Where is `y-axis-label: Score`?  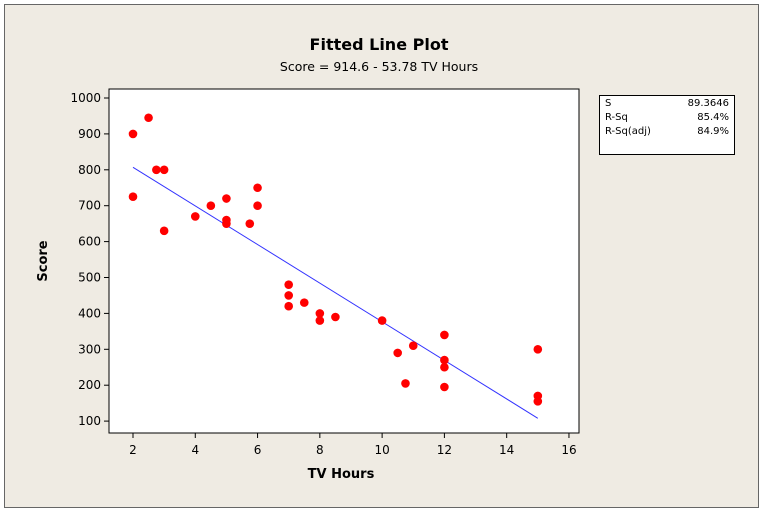 y-axis-label: Score is located at coordinates (43, 260).